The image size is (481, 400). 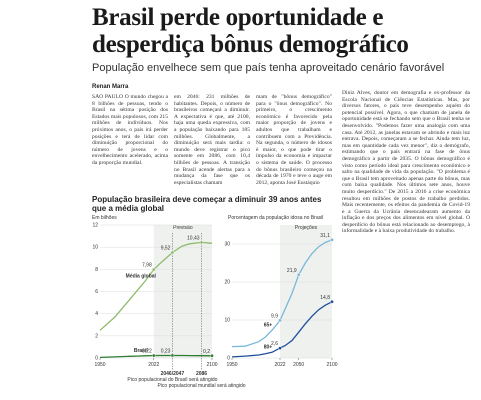 I want to click on peak-label: 2046/2047, so click(x=173, y=374).